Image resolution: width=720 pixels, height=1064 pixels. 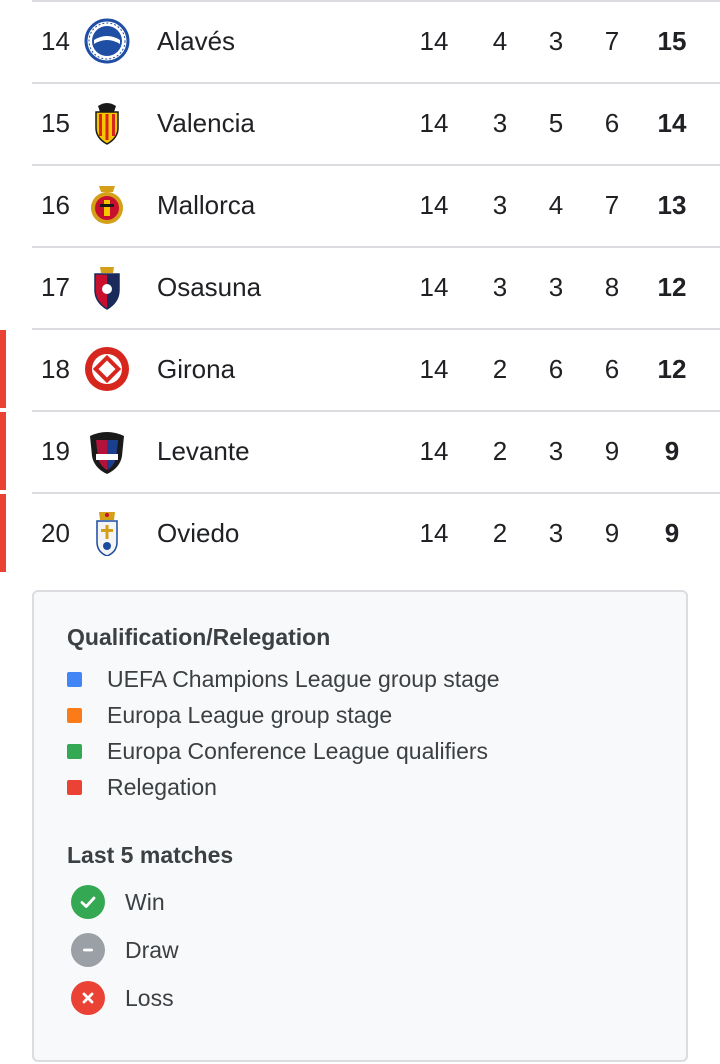 I want to click on table-row: 15 Valencia 14 3 5 6 14, so click(x=360, y=123).